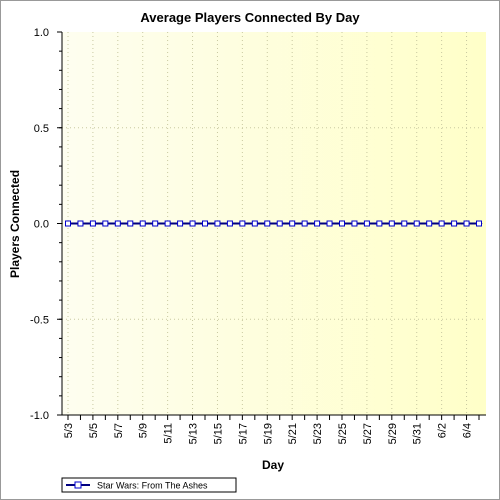  I want to click on x-tick-label: 5/25, so click(343, 433).